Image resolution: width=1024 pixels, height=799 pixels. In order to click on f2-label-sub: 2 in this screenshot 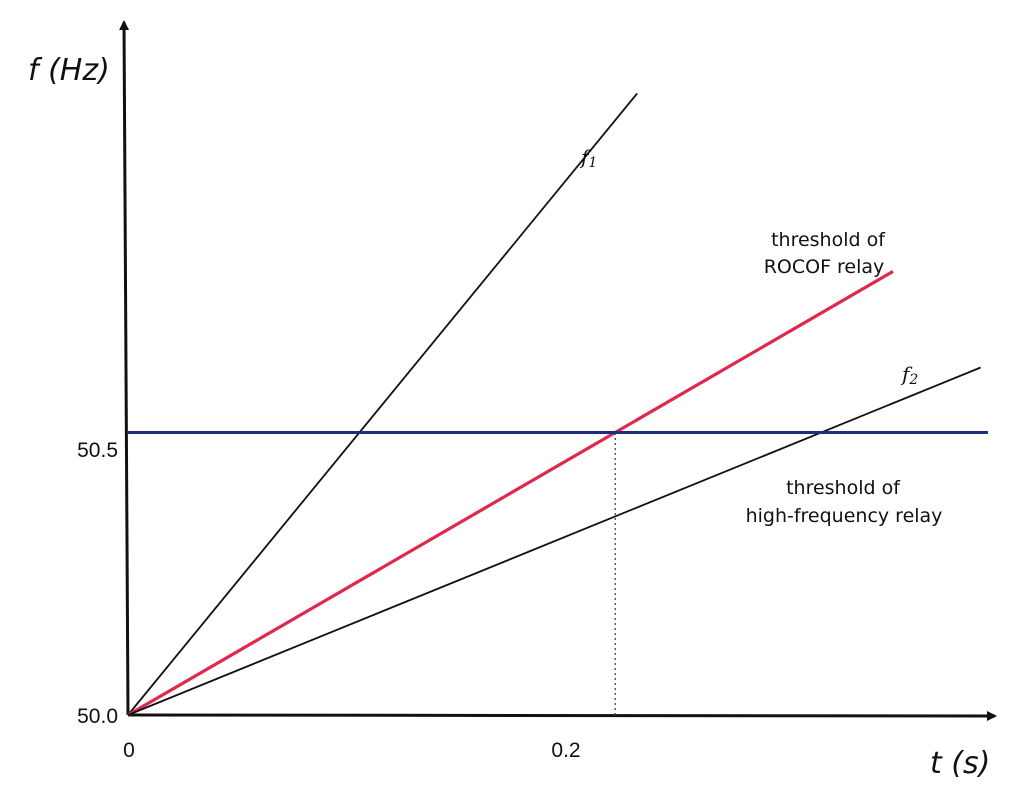, I will do `click(913, 380)`.